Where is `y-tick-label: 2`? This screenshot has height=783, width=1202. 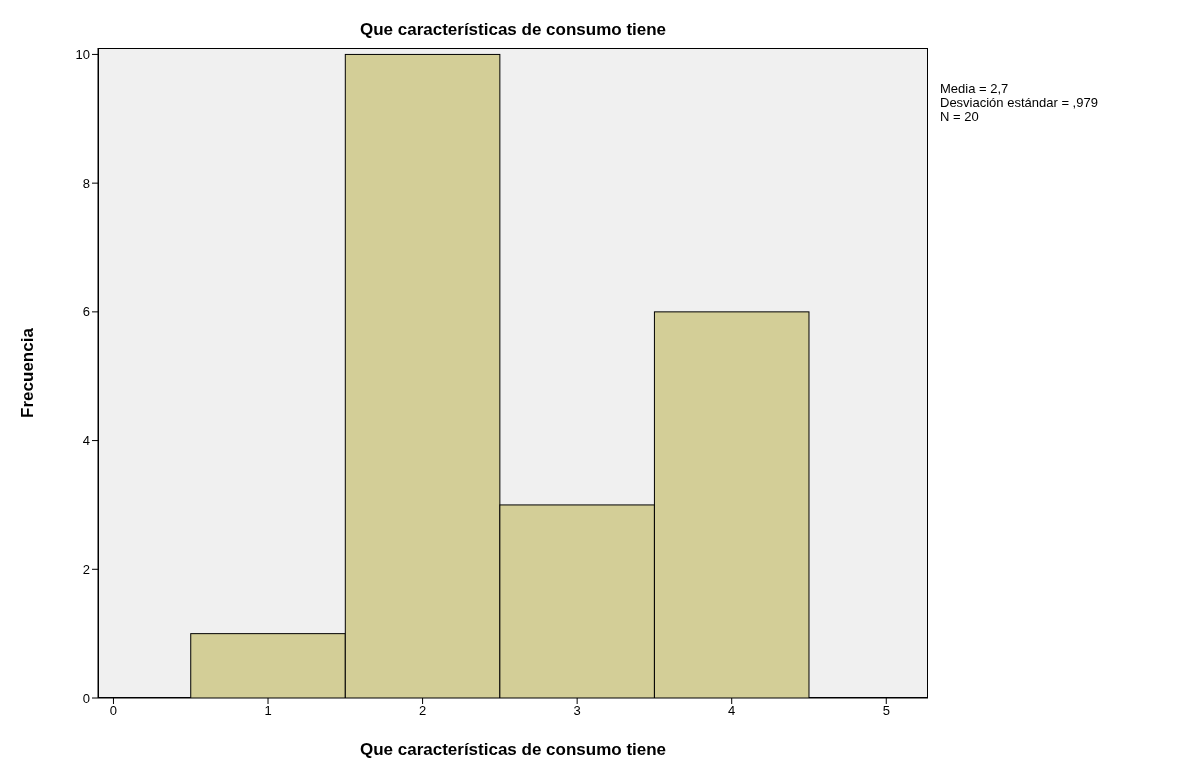 y-tick-label: 2 is located at coordinates (86, 569).